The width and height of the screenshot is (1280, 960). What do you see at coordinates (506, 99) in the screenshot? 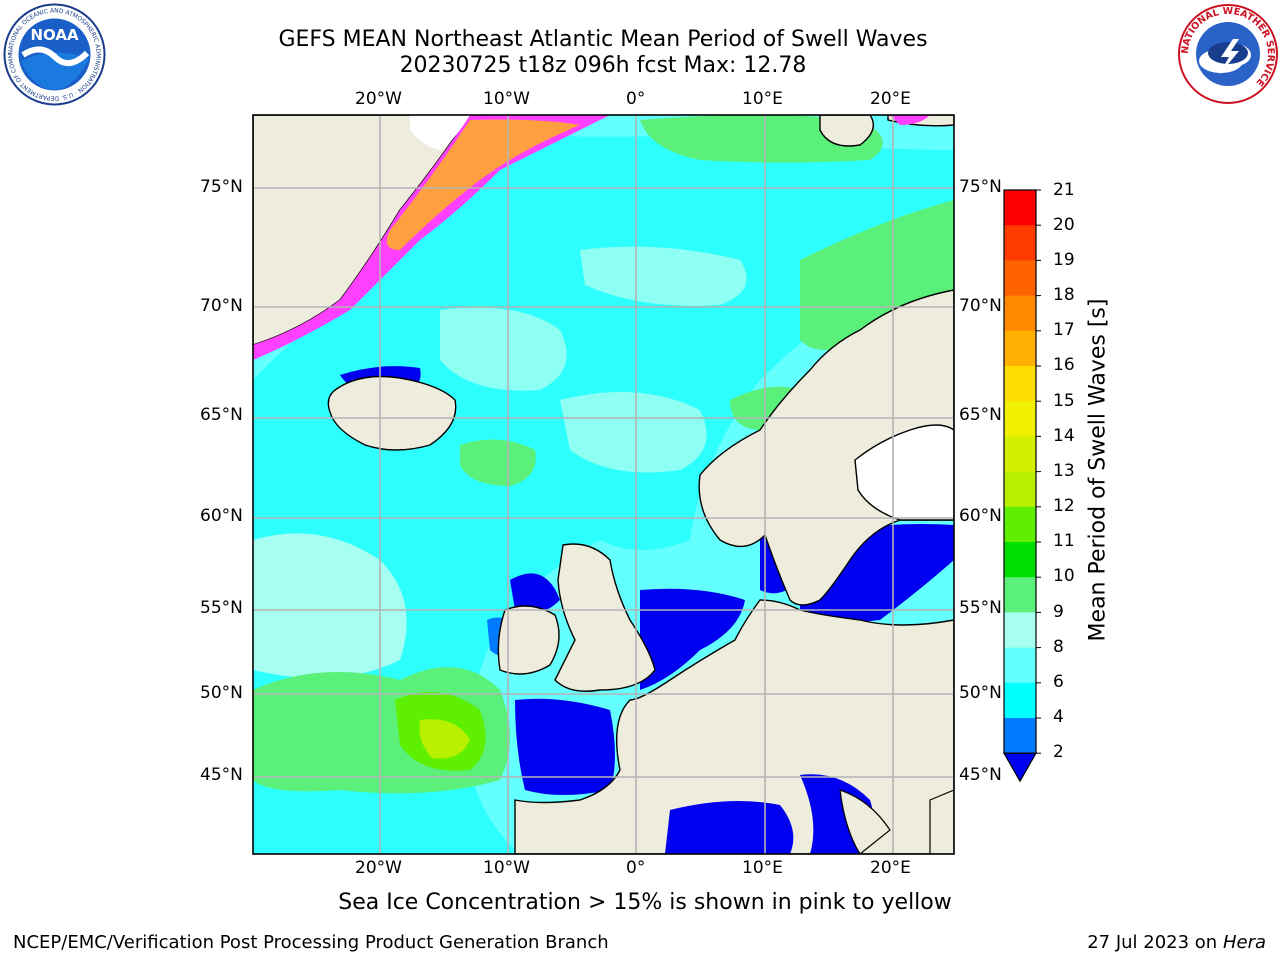
I see `lon-label-top-10w: 10°W` at bounding box center [506, 99].